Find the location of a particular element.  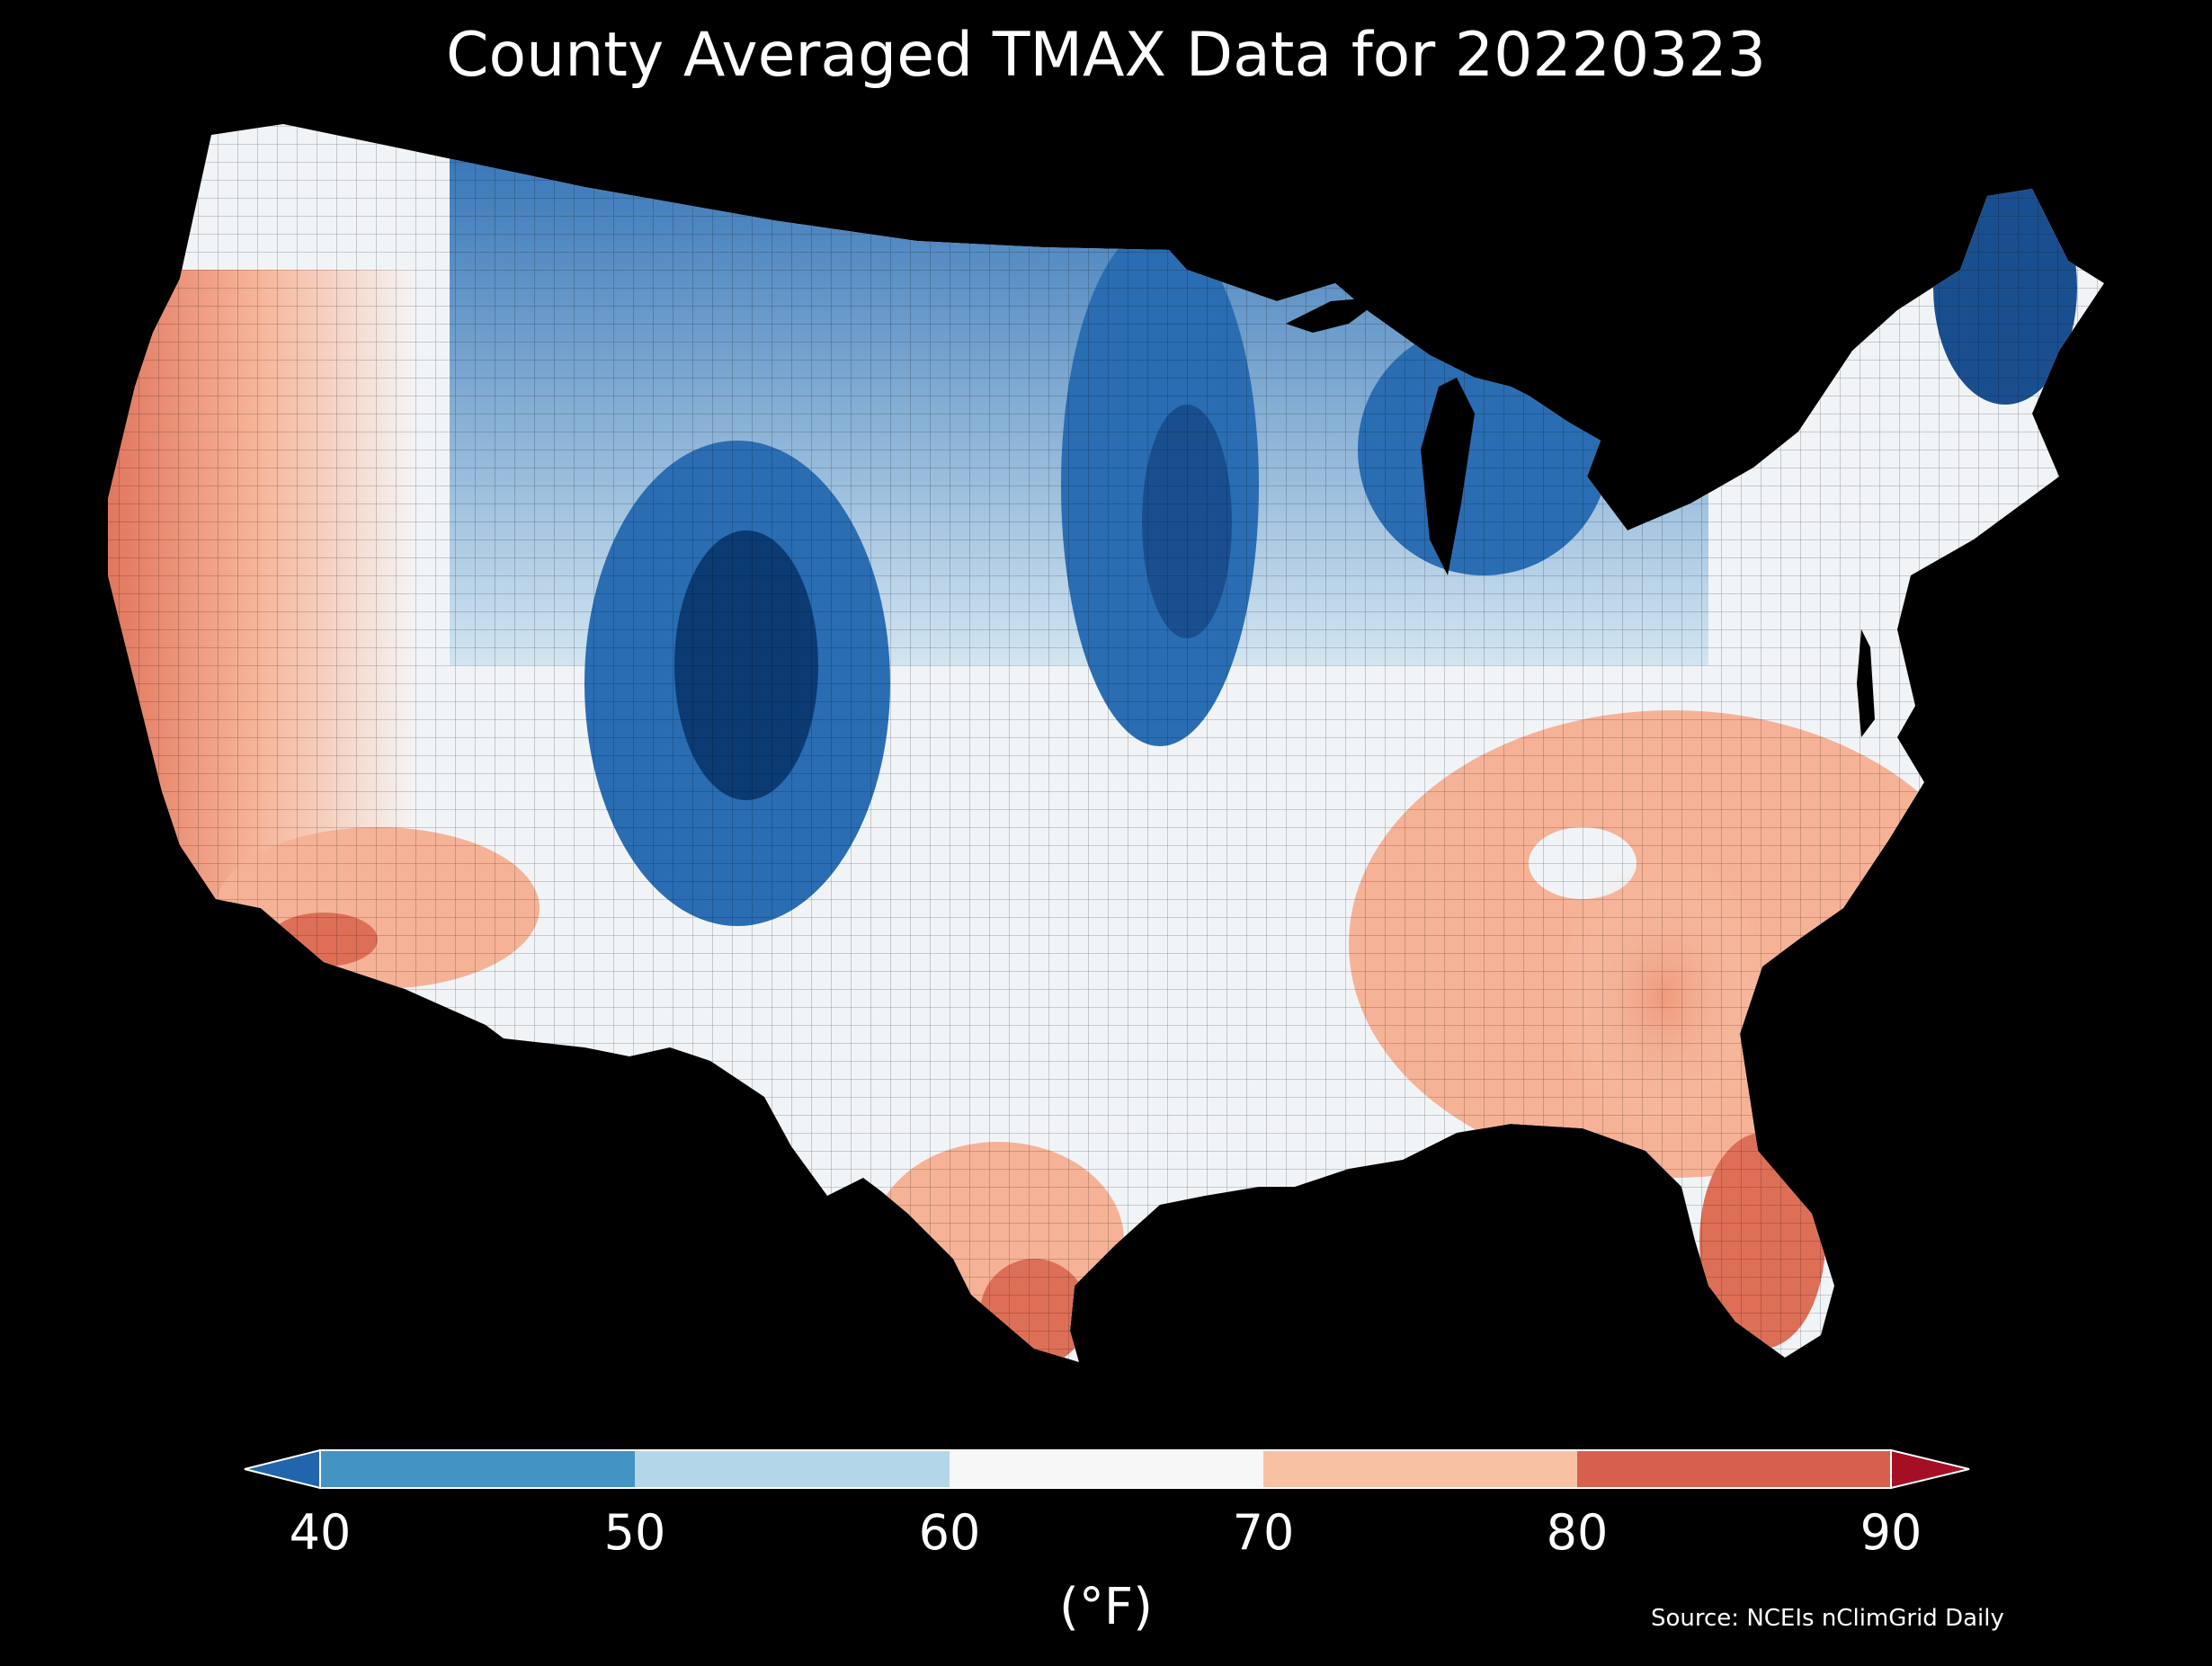

colorbar-tick-90: 90 is located at coordinates (1891, 1532).